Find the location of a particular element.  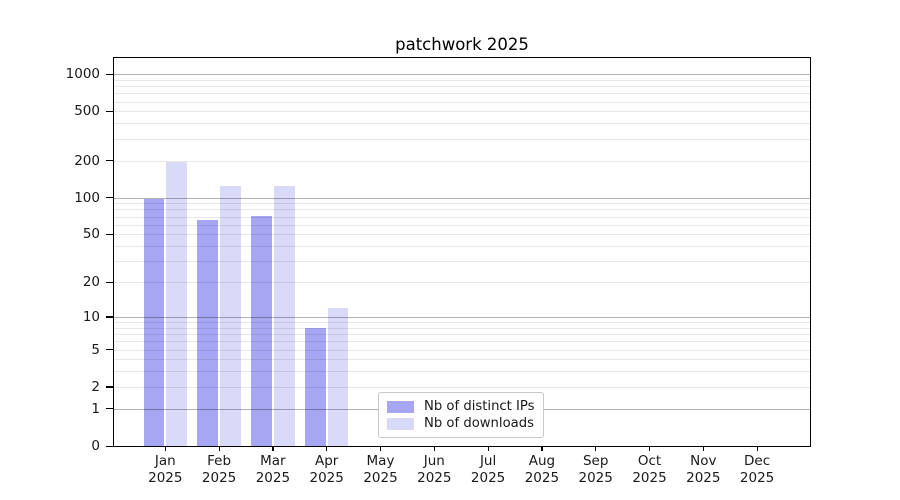

x-tick-label-sep: Sep 2025 is located at coordinates (596, 469).